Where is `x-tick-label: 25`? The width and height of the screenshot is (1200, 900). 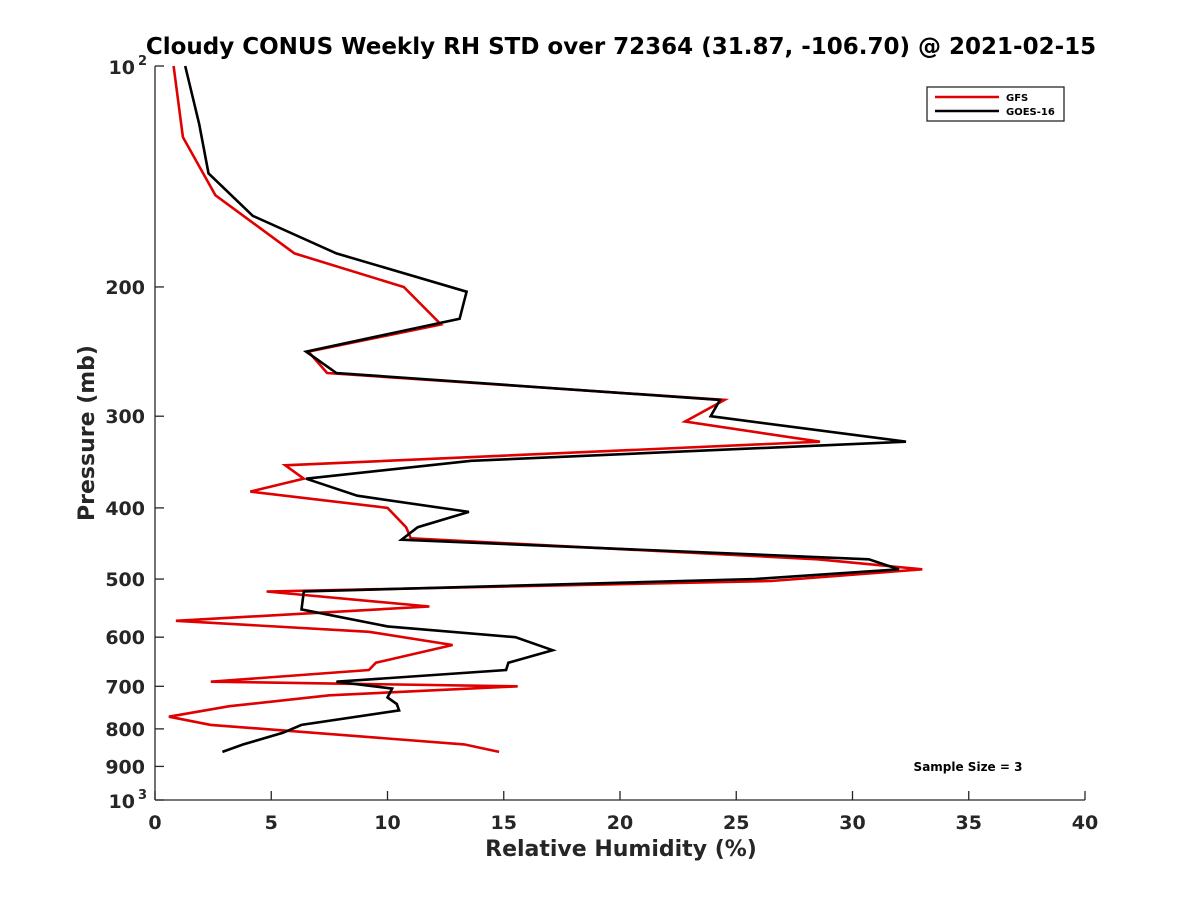
x-tick-label: 25 is located at coordinates (736, 823).